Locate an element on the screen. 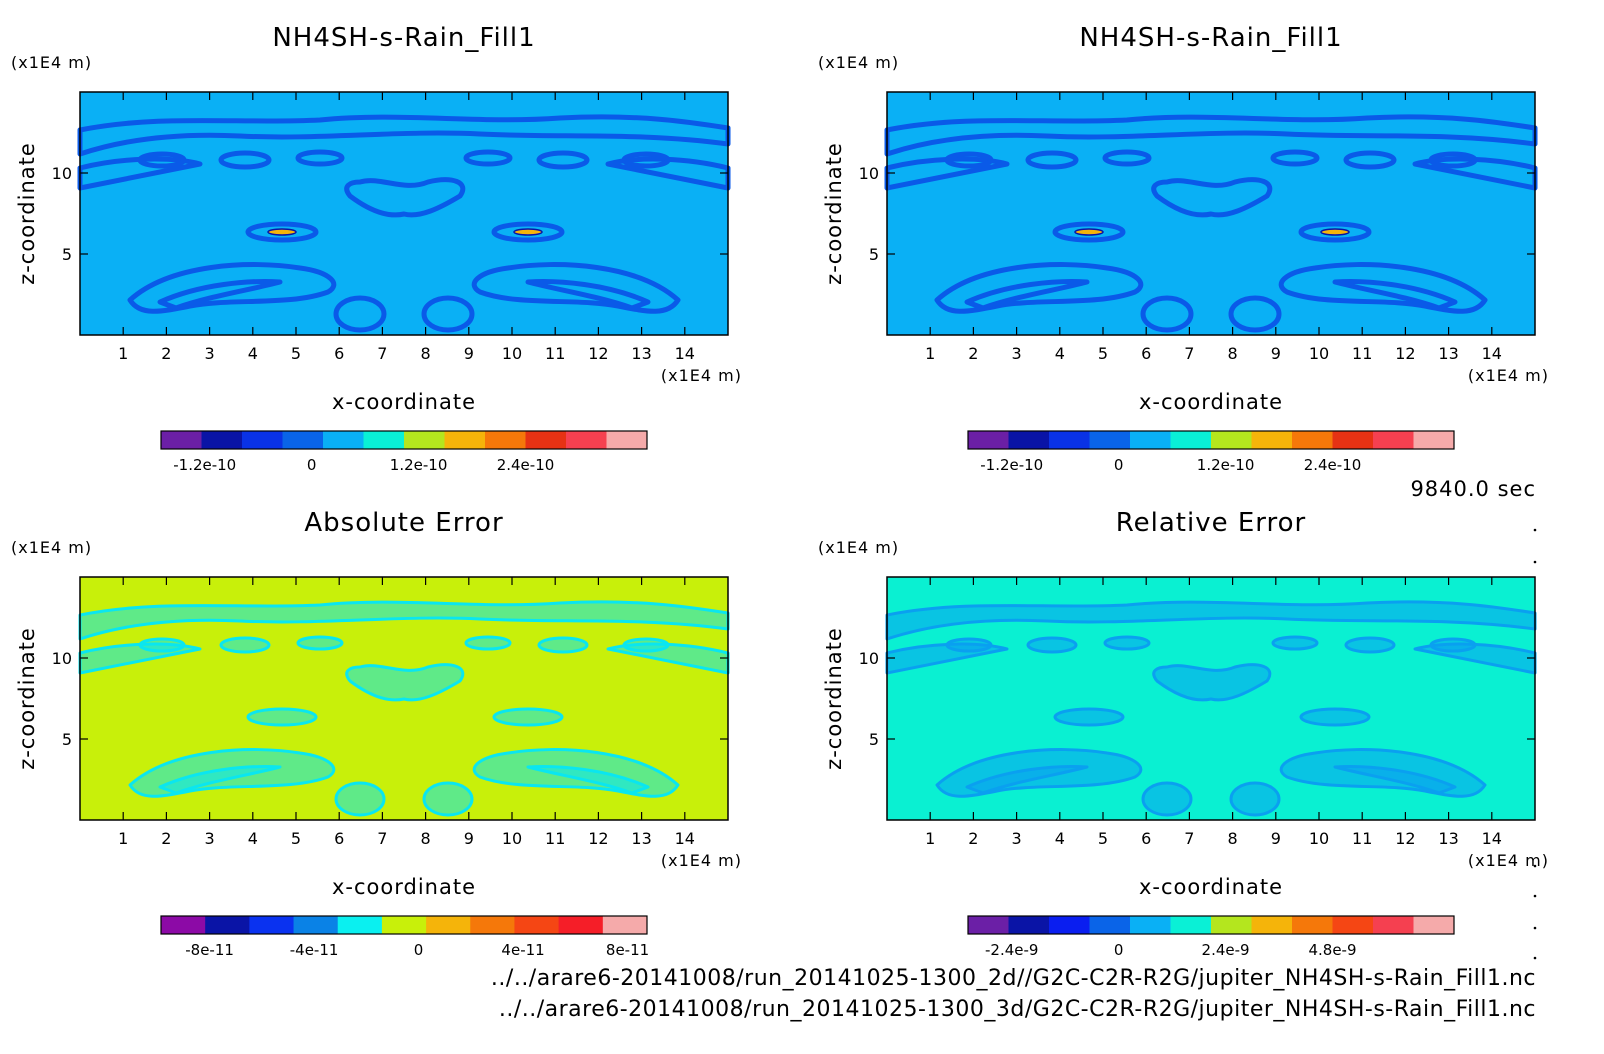 The width and height of the screenshot is (1604, 1054). y-tick-label: 5 is located at coordinates (67, 254).